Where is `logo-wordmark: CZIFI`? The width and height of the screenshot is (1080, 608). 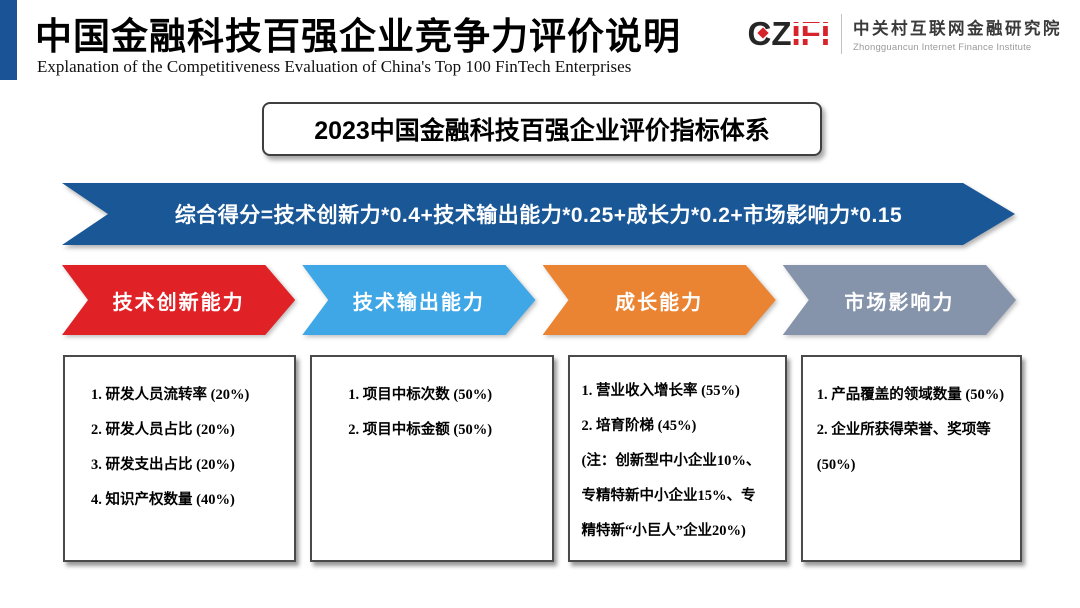 logo-wordmark: CZIFI is located at coordinates (789, 34).